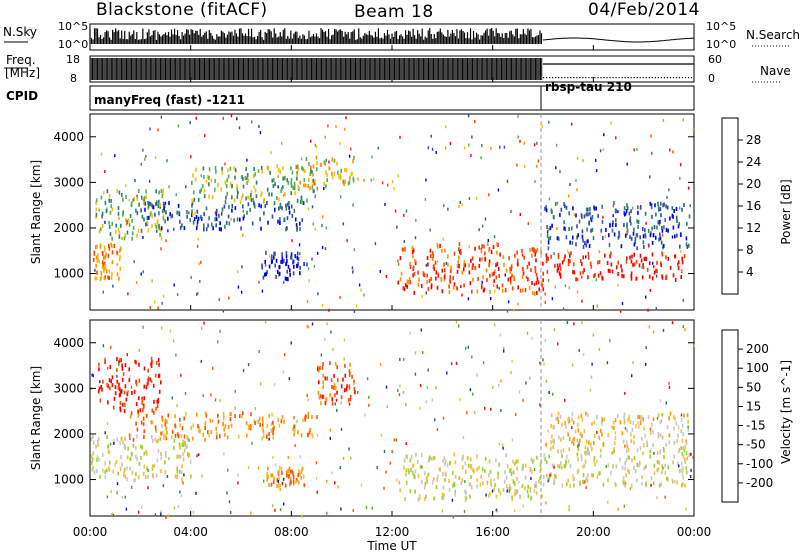  What do you see at coordinates (394, 12) in the screenshot?
I see `beam-title: Beam 18` at bounding box center [394, 12].